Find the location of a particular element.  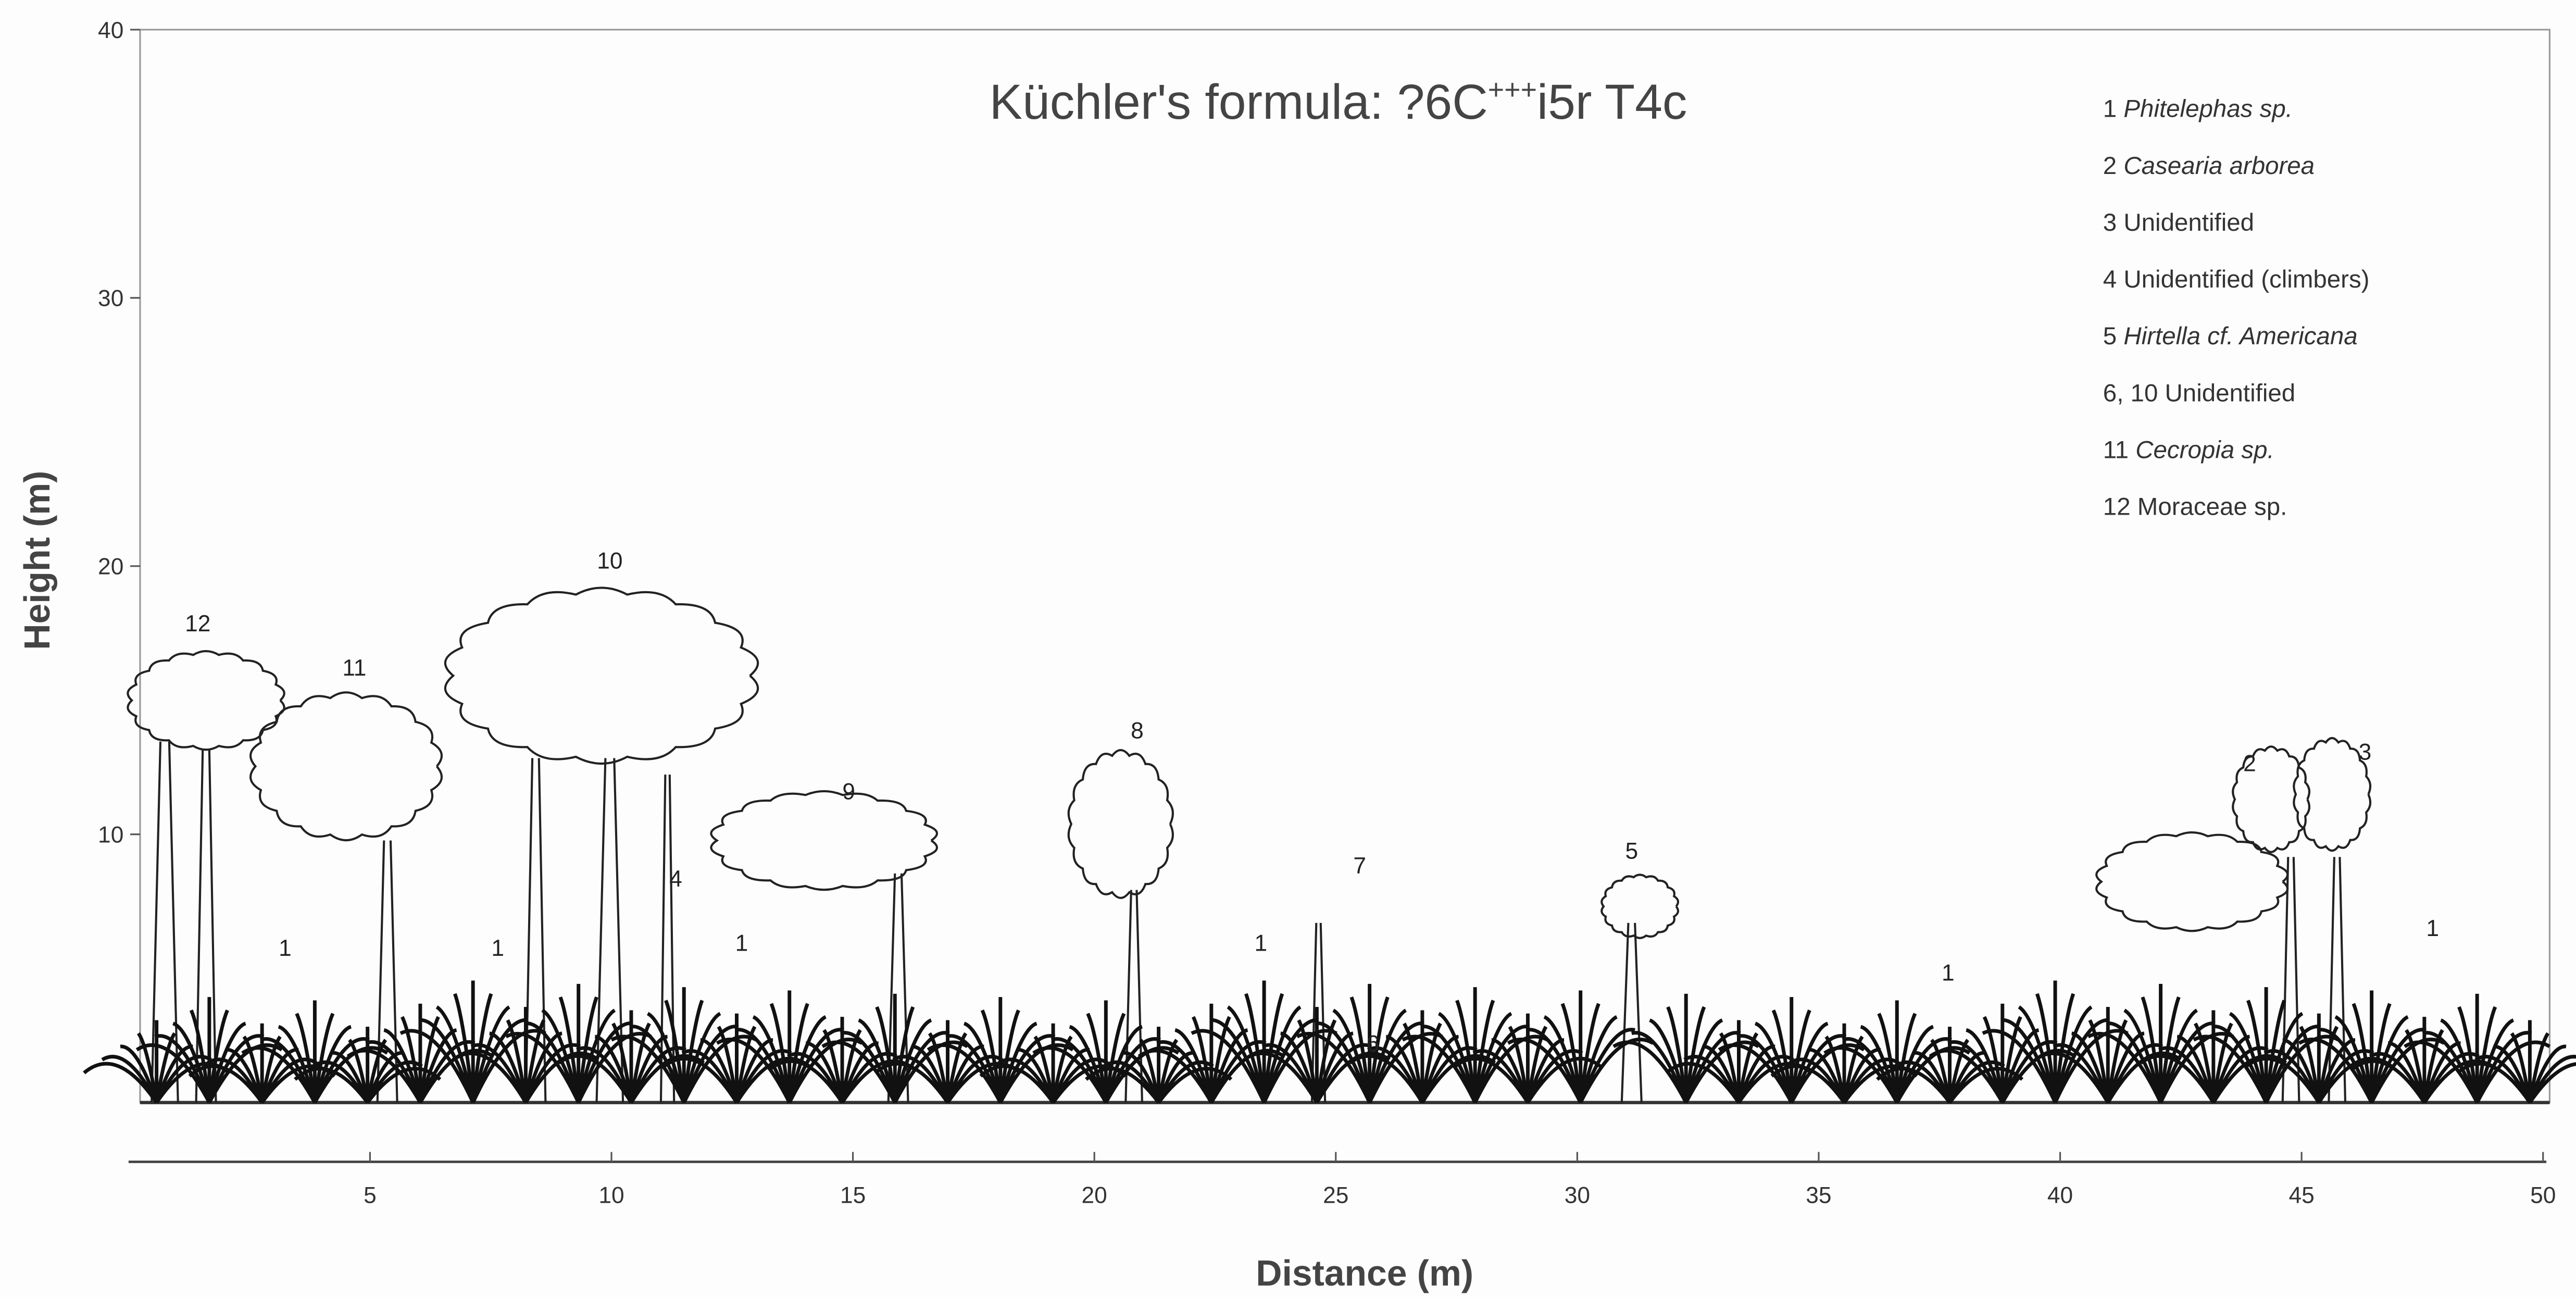

x-tick-label: 5 is located at coordinates (370, 1195).